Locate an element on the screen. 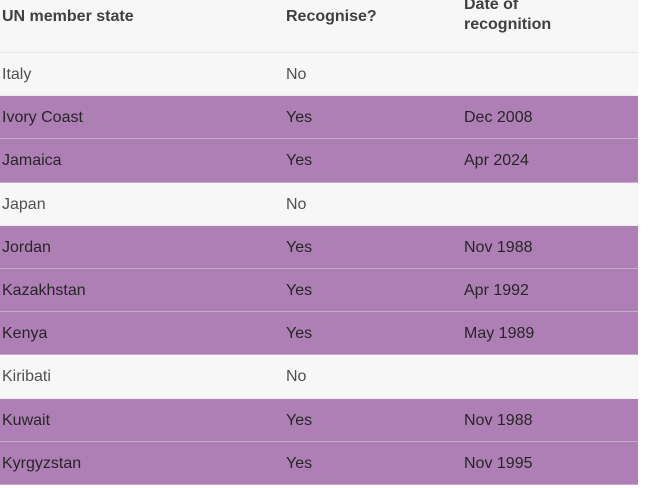  cell-state: Jamaica is located at coordinates (32, 161).